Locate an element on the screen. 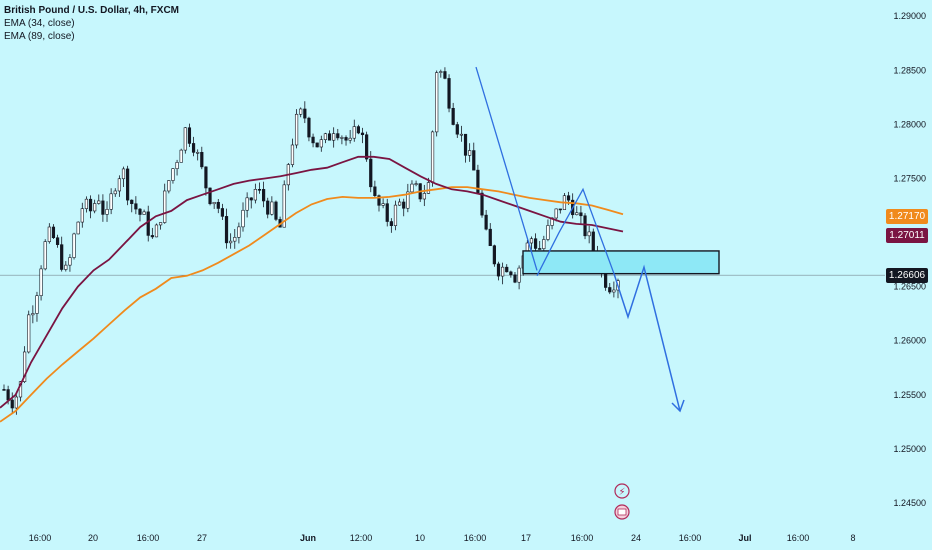  legend-ema34: EMA (34, close) is located at coordinates (39, 23).